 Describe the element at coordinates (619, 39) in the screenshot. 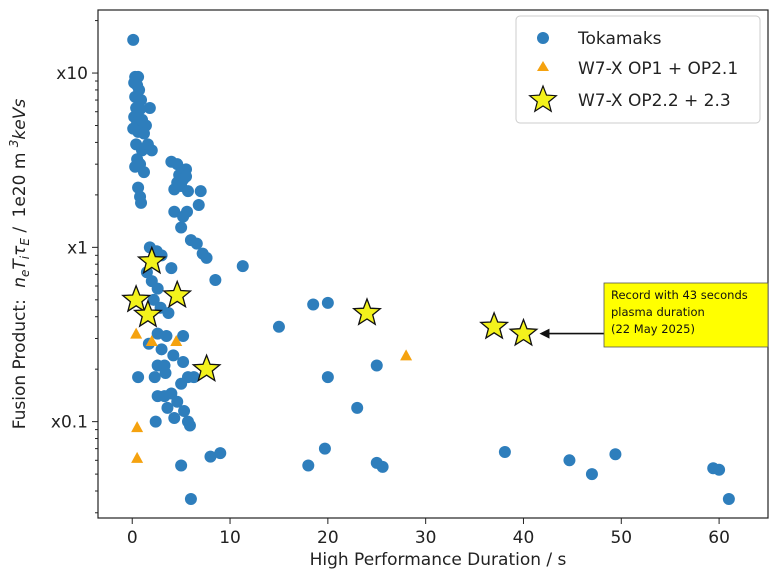

I see `legend-tokamaks-label: Tokamaks` at that location.